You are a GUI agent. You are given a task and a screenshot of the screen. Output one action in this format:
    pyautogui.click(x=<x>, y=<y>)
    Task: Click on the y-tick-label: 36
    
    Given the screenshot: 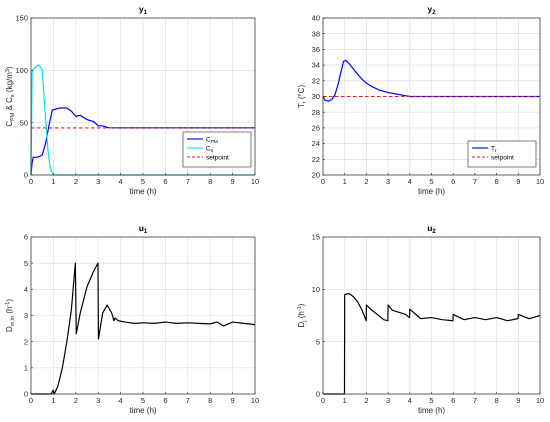 What is the action you would take?
    pyautogui.click(x=316, y=49)
    